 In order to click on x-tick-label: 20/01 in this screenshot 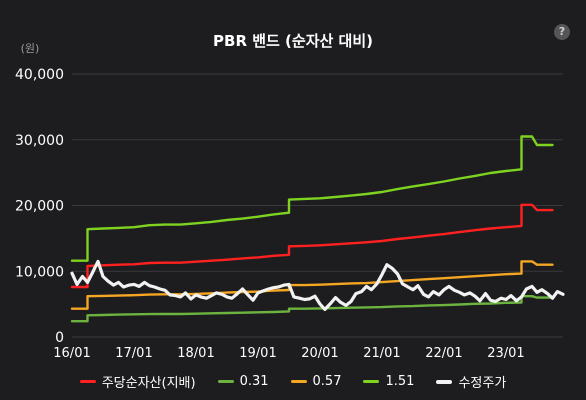, I will do `click(319, 353)`.